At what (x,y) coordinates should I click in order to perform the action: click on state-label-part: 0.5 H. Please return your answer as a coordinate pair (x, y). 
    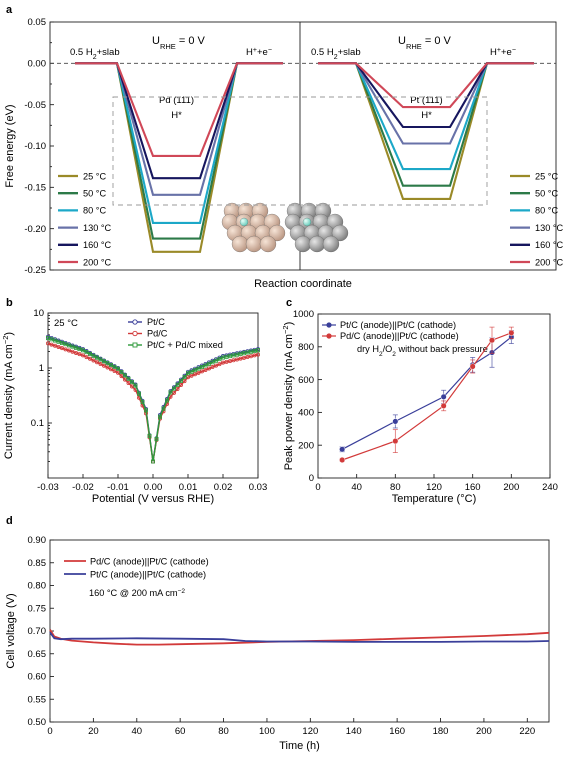
    Looking at the image, I should click on (81, 52).